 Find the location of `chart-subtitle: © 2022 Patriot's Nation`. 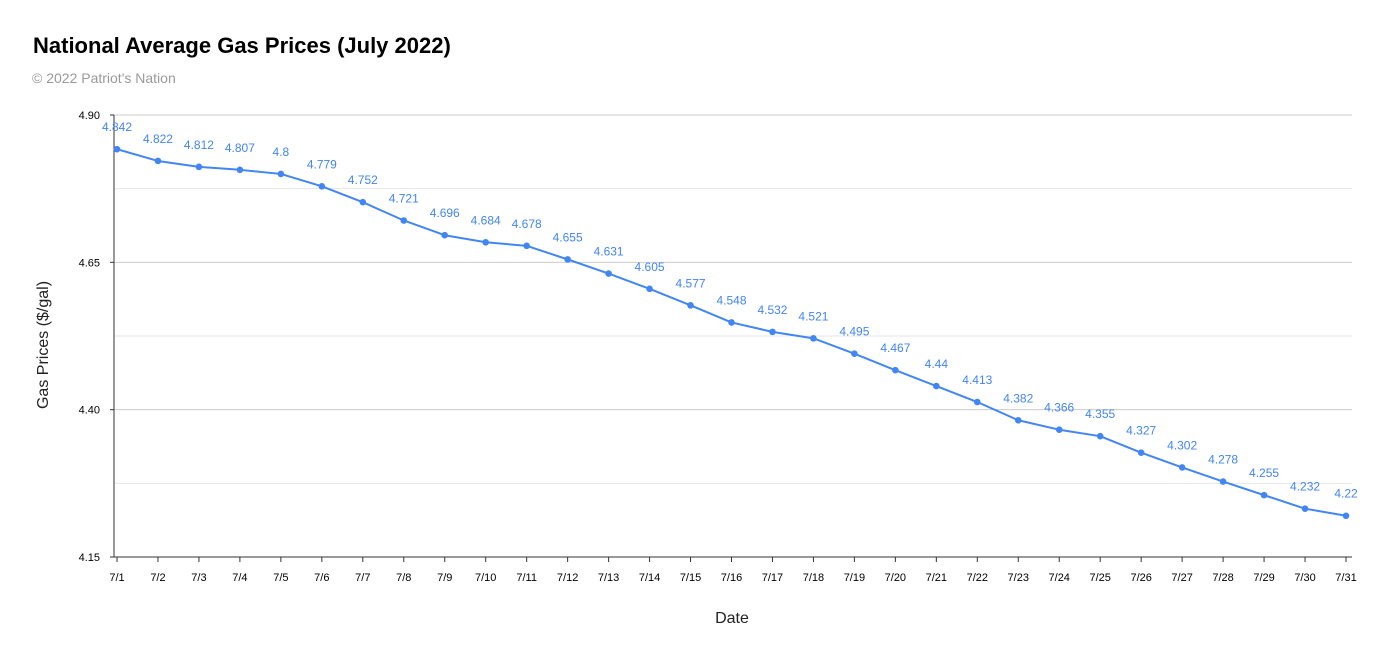

chart-subtitle: © 2022 Patriot's Nation is located at coordinates (104, 78).